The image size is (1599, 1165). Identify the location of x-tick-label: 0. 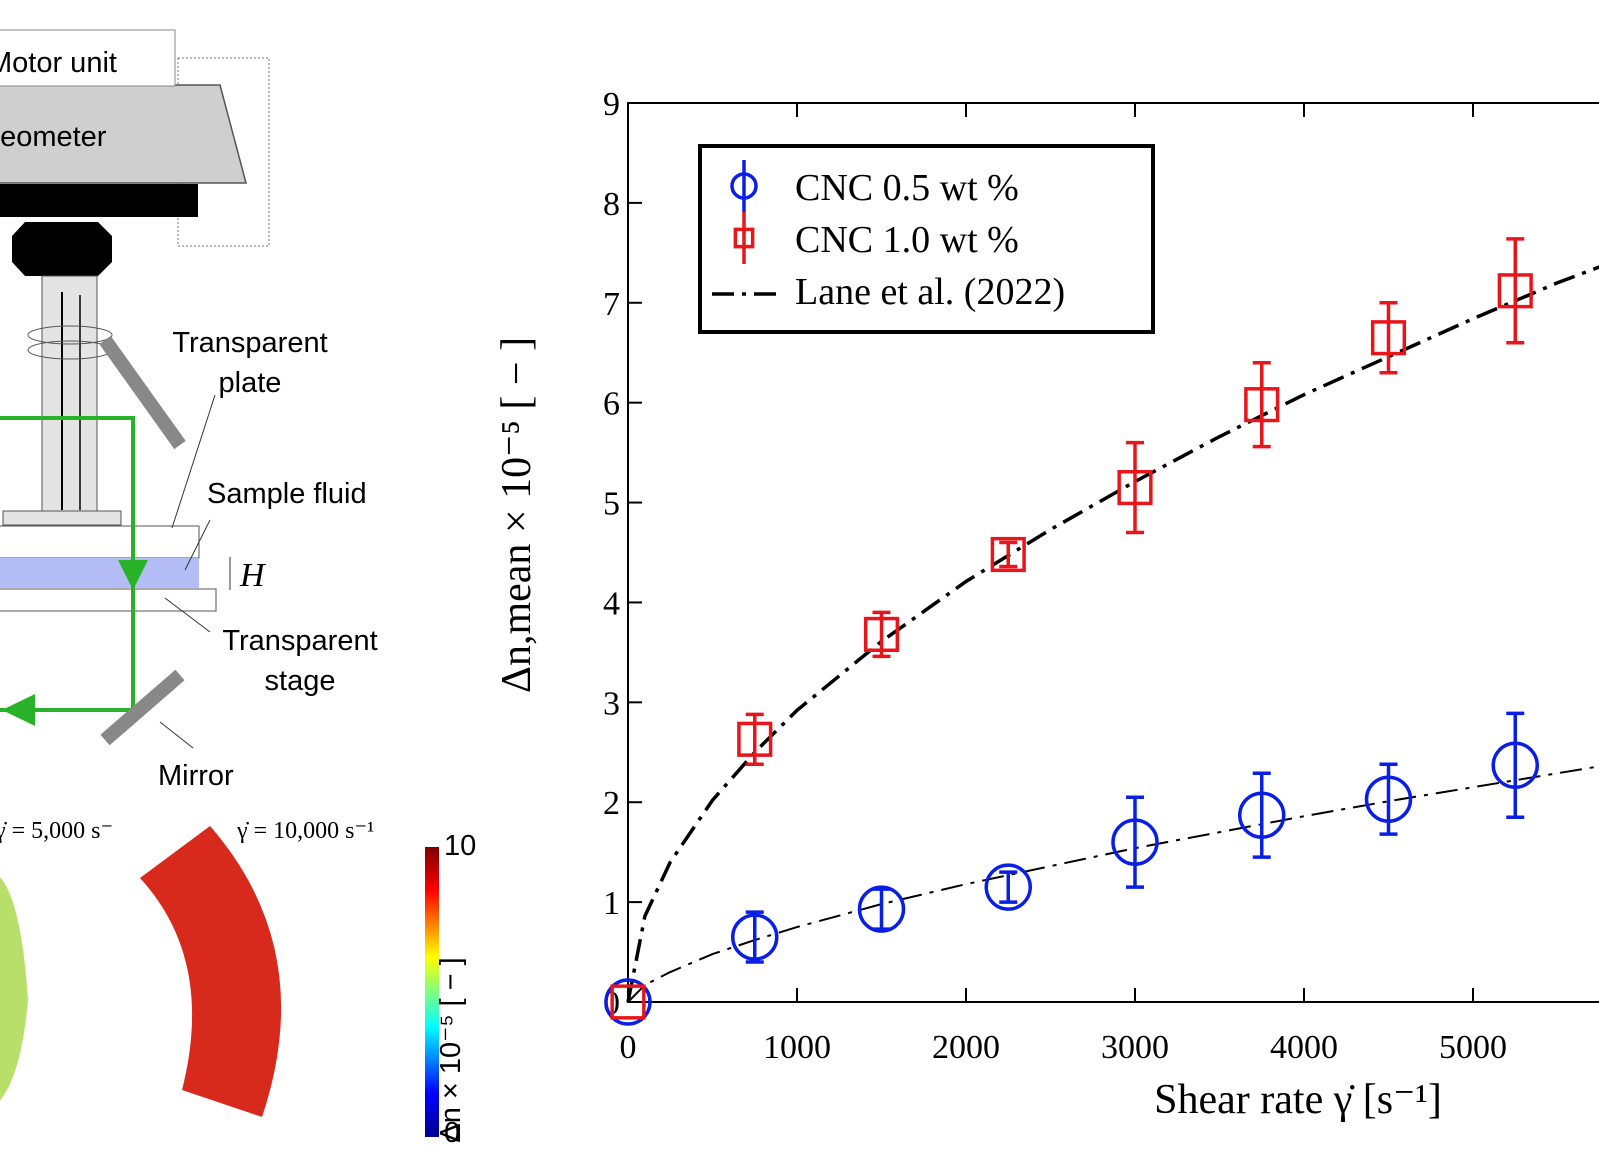
(628, 1047).